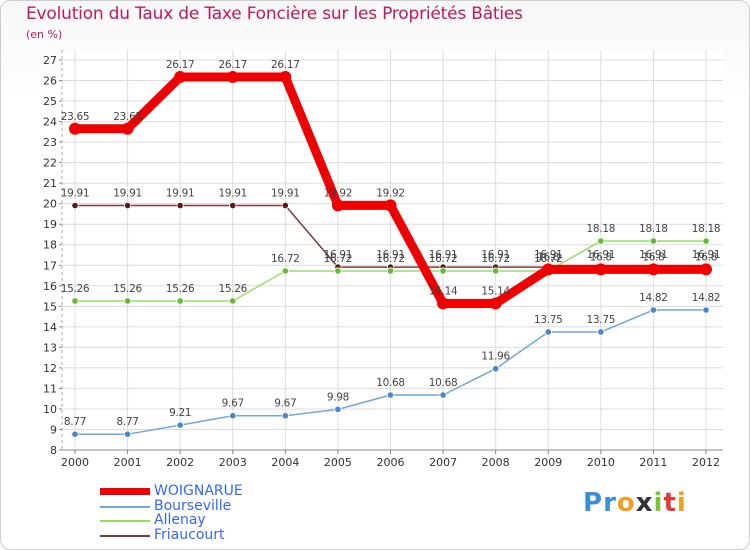  Describe the element at coordinates (50, 327) in the screenshot. I see `y-tick-label: 14` at that location.